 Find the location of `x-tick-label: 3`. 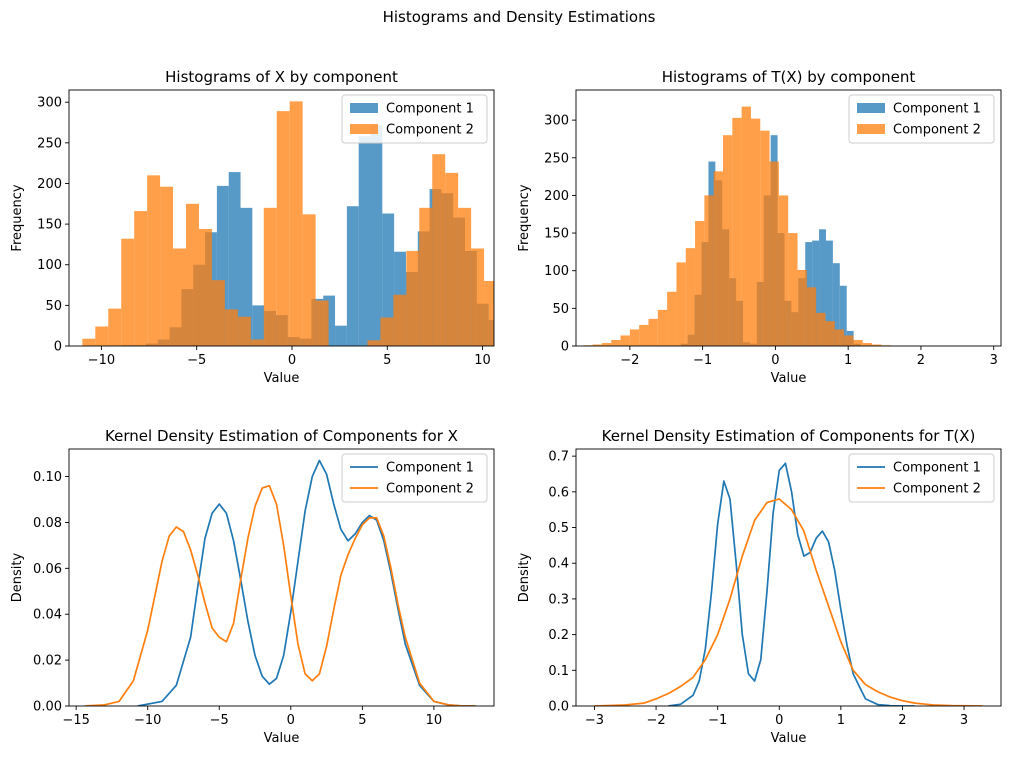

x-tick-label: 3 is located at coordinates (994, 360).